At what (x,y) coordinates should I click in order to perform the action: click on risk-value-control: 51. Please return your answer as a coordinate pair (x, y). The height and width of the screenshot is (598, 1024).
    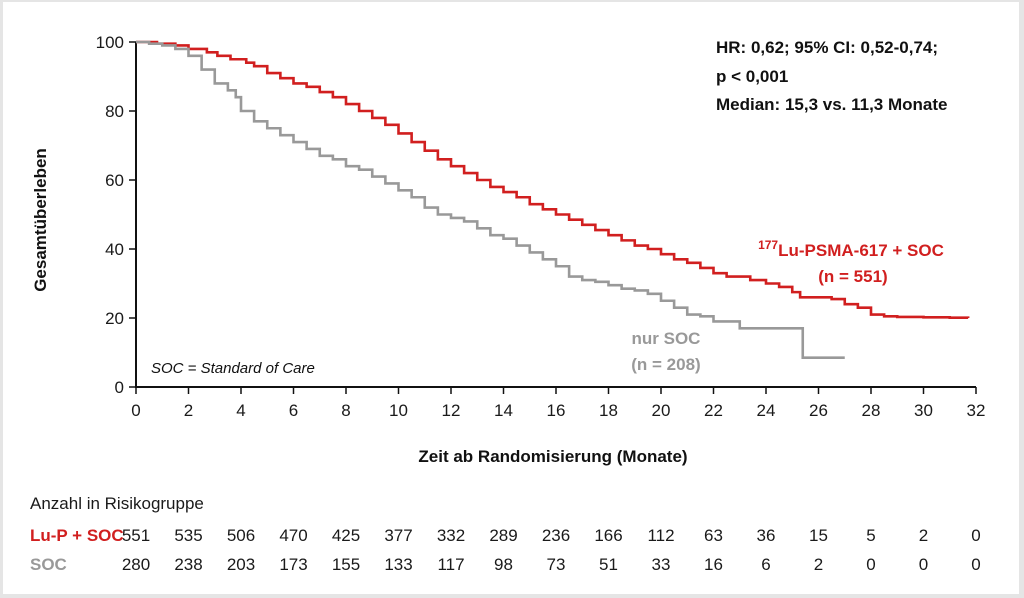
    Looking at the image, I should click on (608, 564).